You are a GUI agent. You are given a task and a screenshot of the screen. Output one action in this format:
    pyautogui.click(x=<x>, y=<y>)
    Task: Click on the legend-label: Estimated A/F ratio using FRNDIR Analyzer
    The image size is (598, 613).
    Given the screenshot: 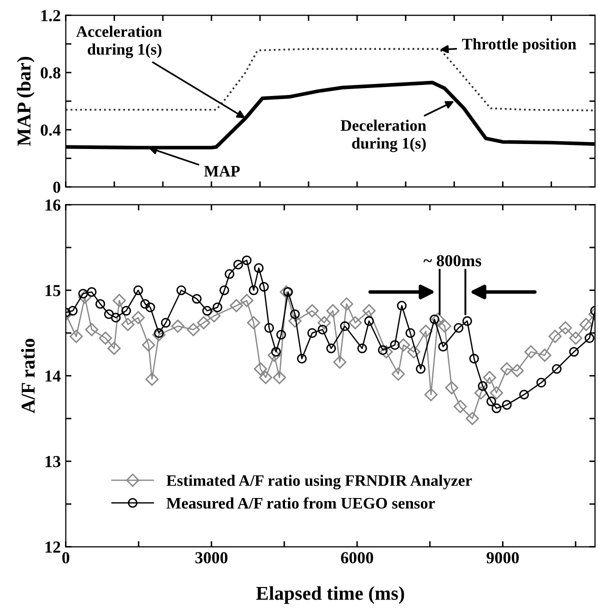 What is the action you would take?
    pyautogui.click(x=319, y=482)
    